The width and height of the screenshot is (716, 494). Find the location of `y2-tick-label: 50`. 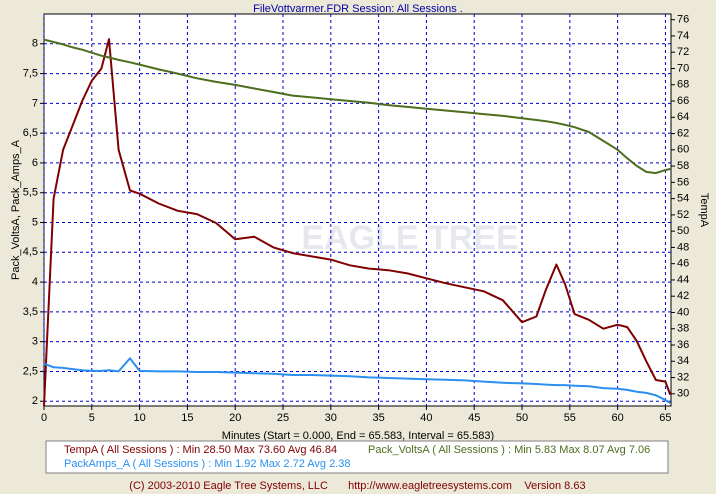

y2-tick-label: 50 is located at coordinates (683, 231).